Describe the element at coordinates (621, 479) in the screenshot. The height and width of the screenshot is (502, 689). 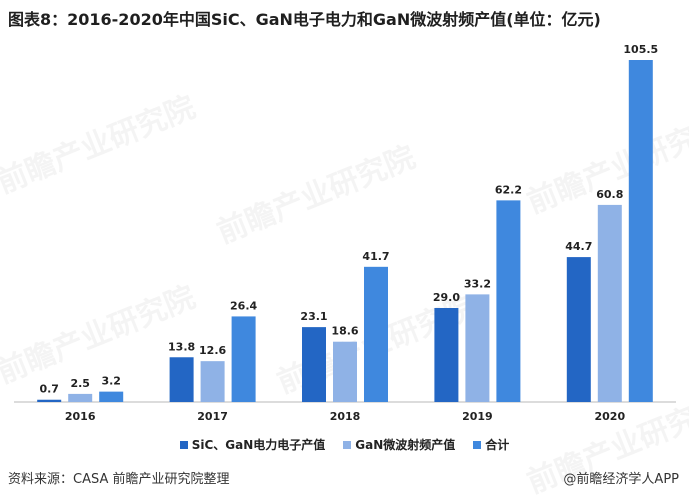
I see `brand-credit: @前瞻经济学人APP` at that location.